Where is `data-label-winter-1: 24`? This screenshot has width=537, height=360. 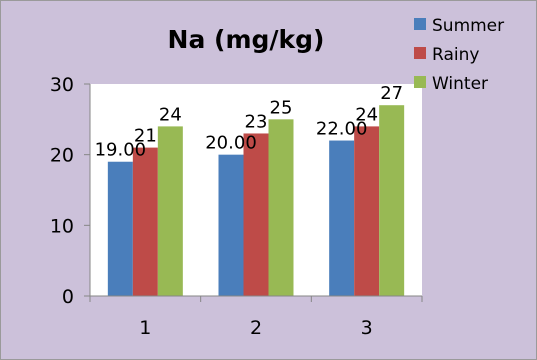
data-label-winter-1: 24 is located at coordinates (170, 114).